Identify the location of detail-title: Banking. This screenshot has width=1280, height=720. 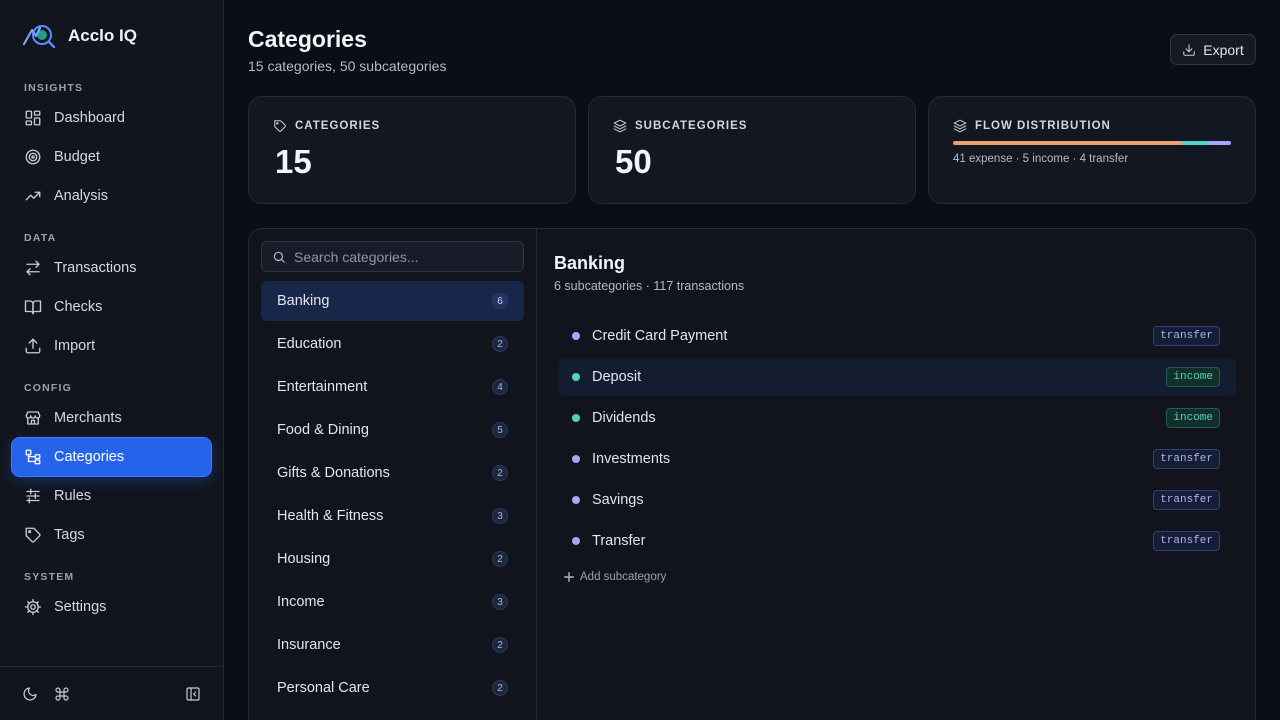
(590, 263).